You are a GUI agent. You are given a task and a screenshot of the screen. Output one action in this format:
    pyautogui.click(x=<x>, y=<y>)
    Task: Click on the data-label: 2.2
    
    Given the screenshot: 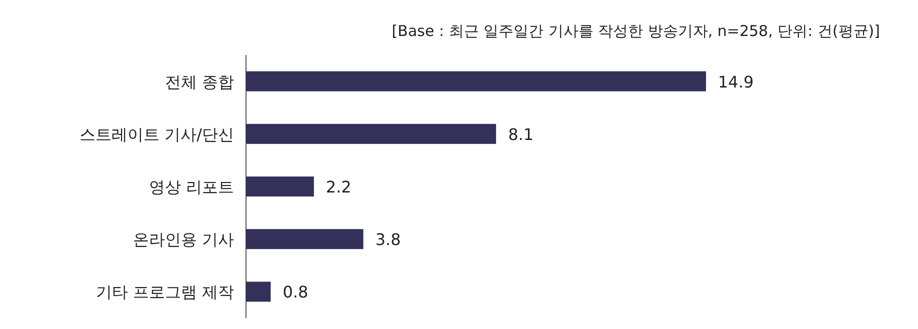 What is the action you would take?
    pyautogui.click(x=339, y=187)
    